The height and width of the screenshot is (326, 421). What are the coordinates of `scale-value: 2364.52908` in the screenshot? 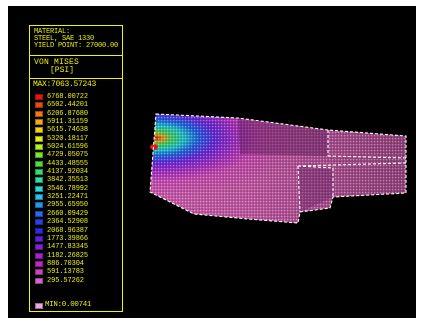 It's located at (68, 222).